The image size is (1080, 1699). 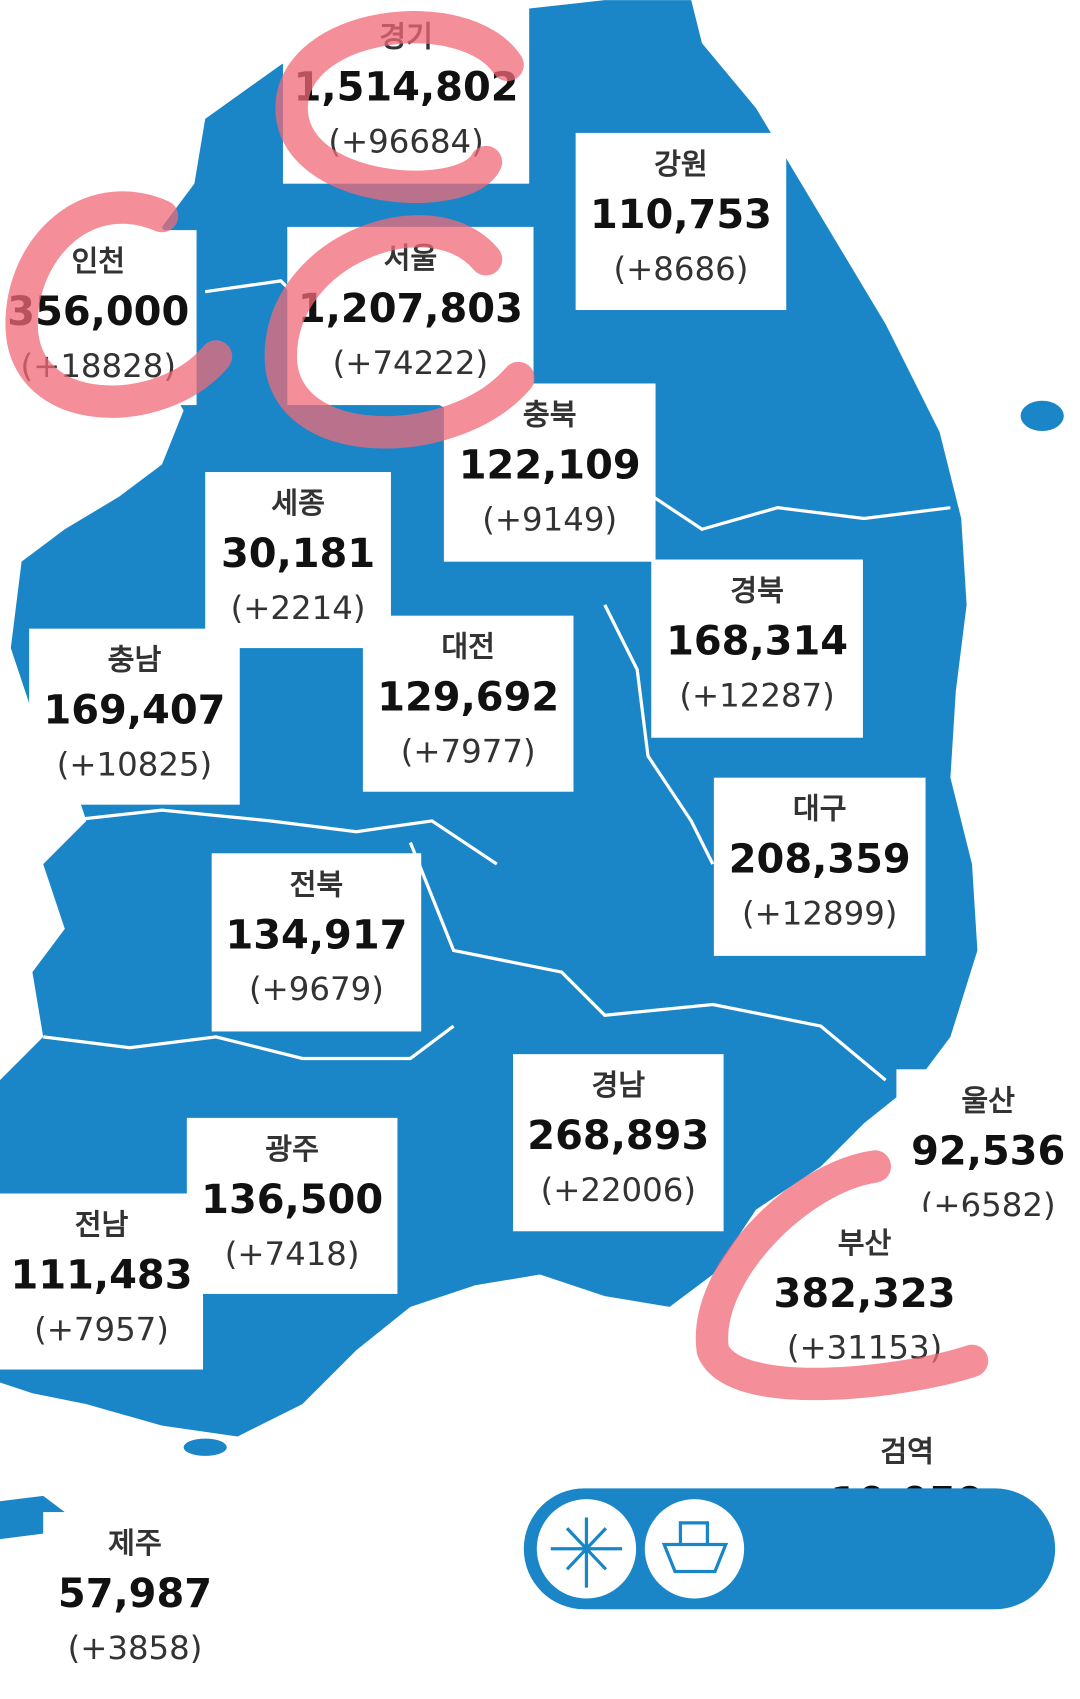 I want to click on region-change: (+9679), so click(x=316, y=989).